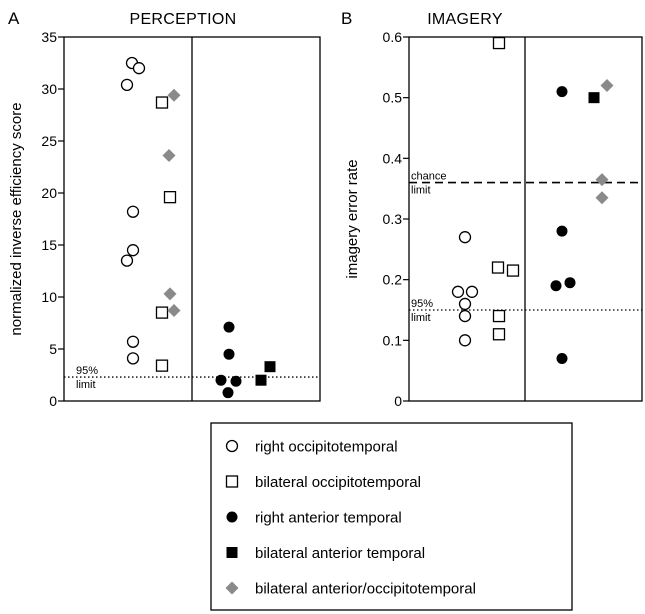 The image size is (645, 614). I want to click on panel-a-points, so click(198, 227).